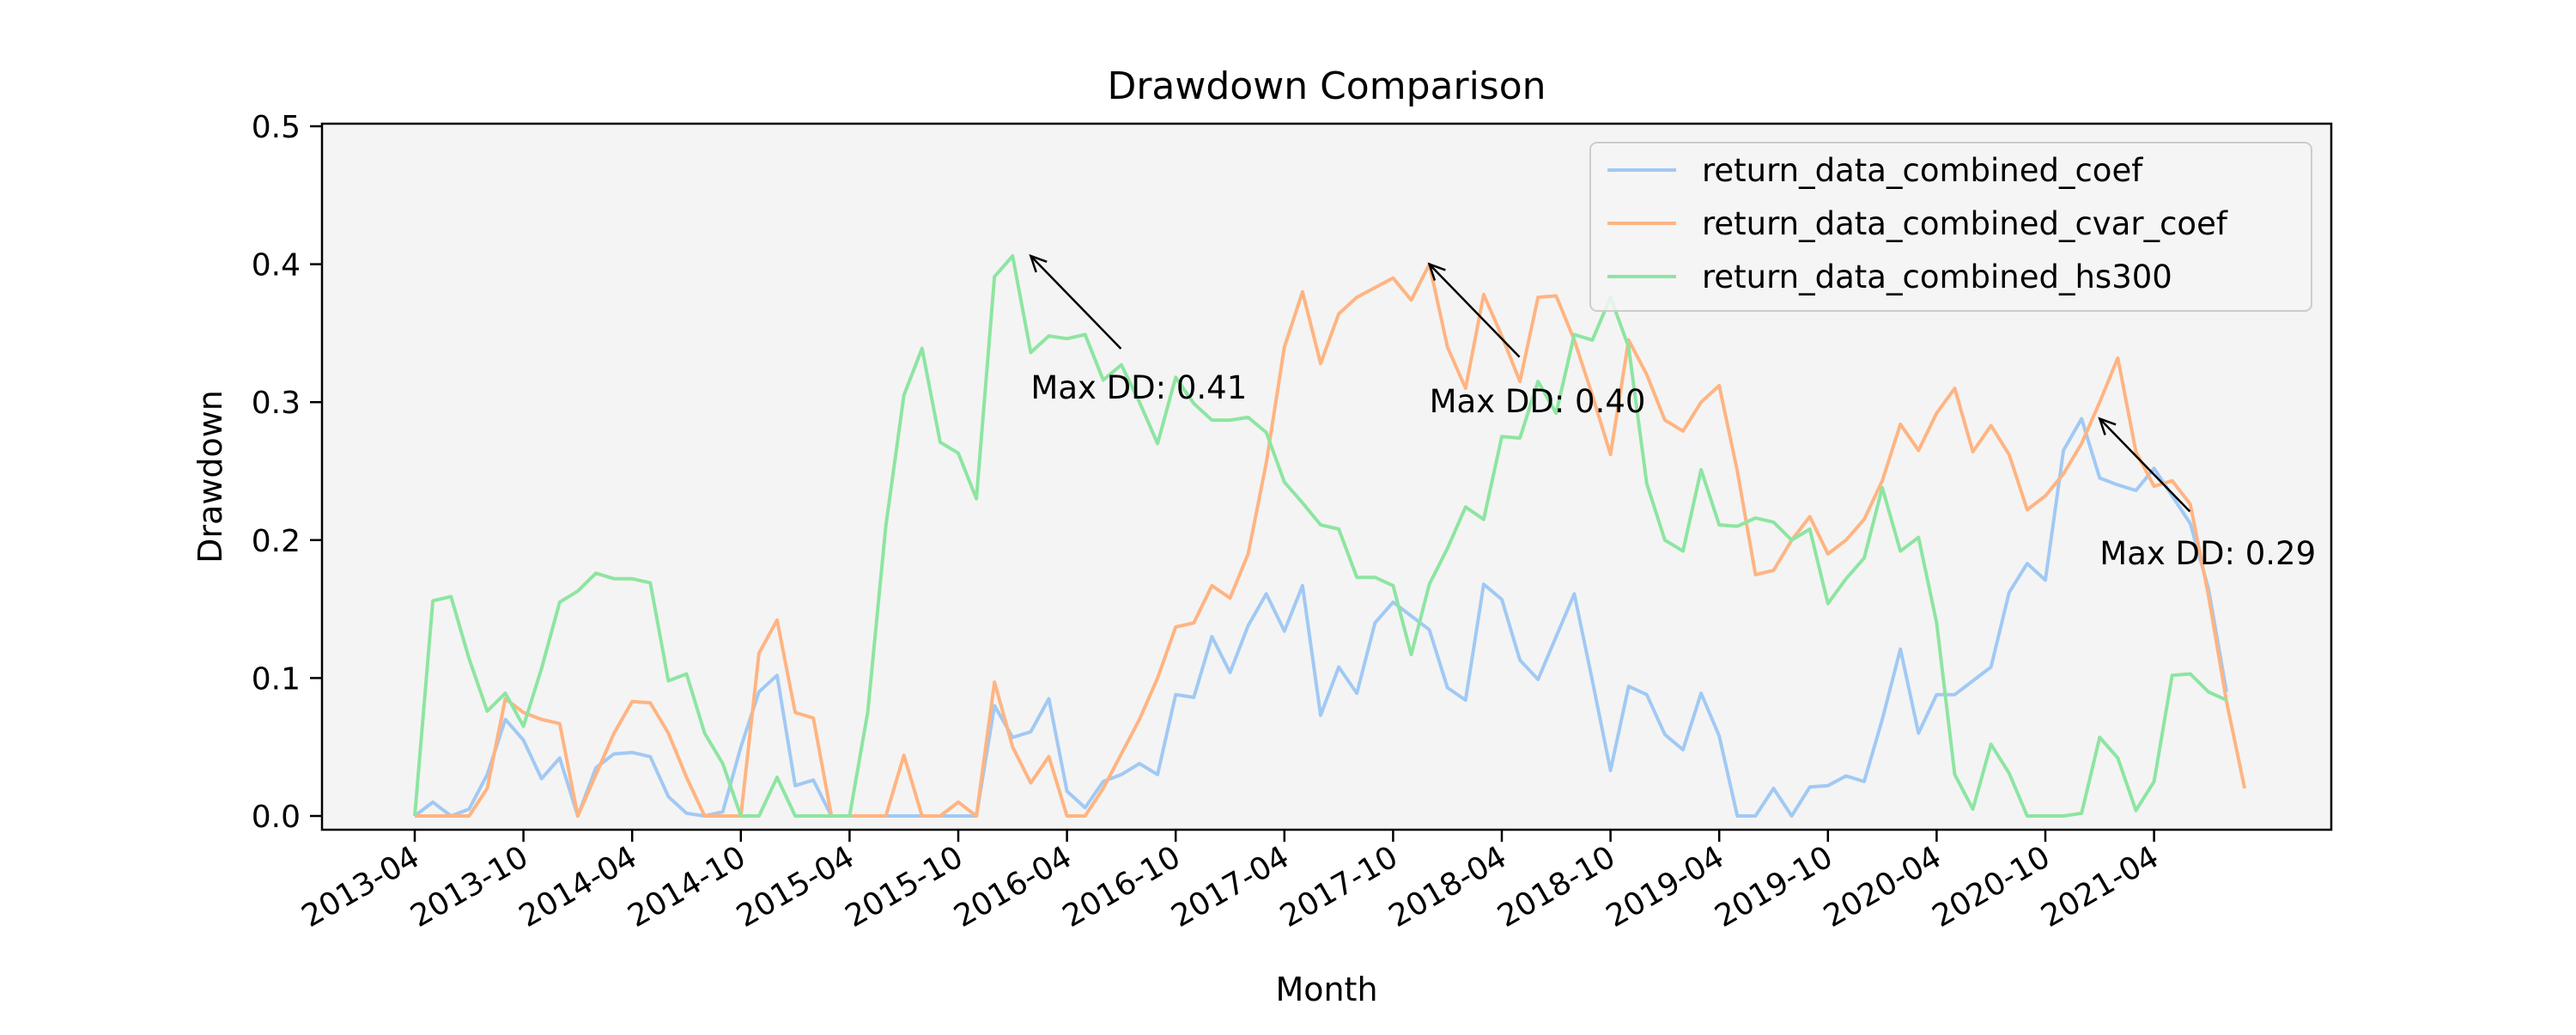  What do you see at coordinates (361, 887) in the screenshot?
I see `x-tick-label: 2013-04` at bounding box center [361, 887].